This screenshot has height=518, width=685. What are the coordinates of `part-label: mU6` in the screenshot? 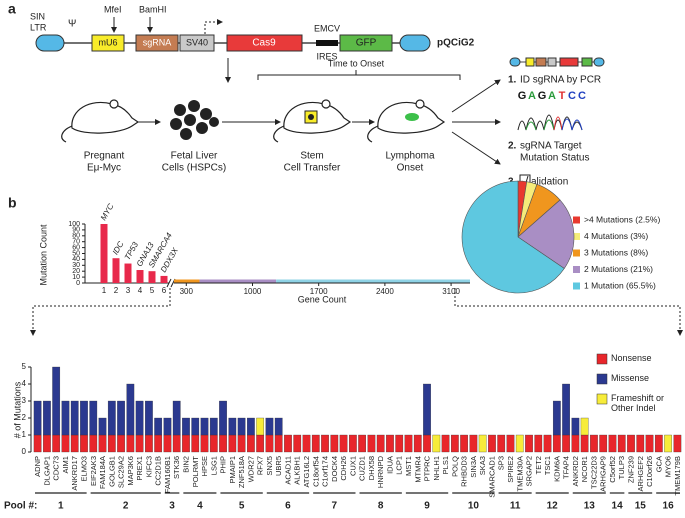 It's located at (107, 42).